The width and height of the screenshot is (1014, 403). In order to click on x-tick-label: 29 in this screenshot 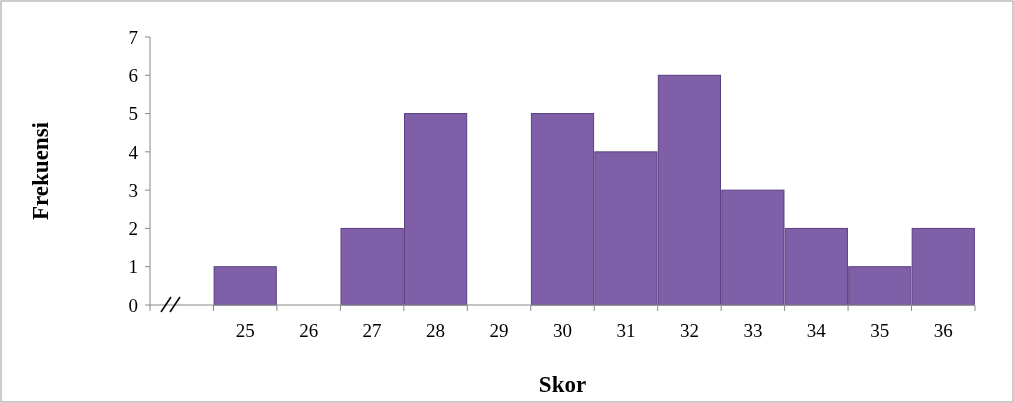, I will do `click(499, 330)`.